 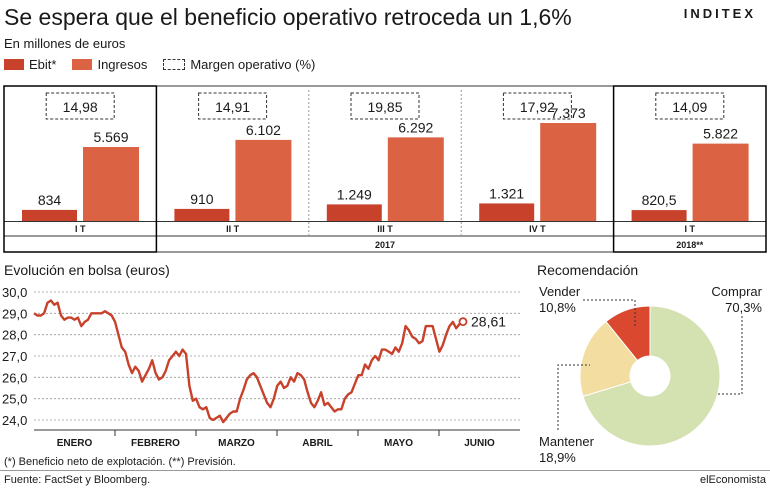 I want to click on legend-item-margen: Margen operativo (%), so click(x=239, y=64).